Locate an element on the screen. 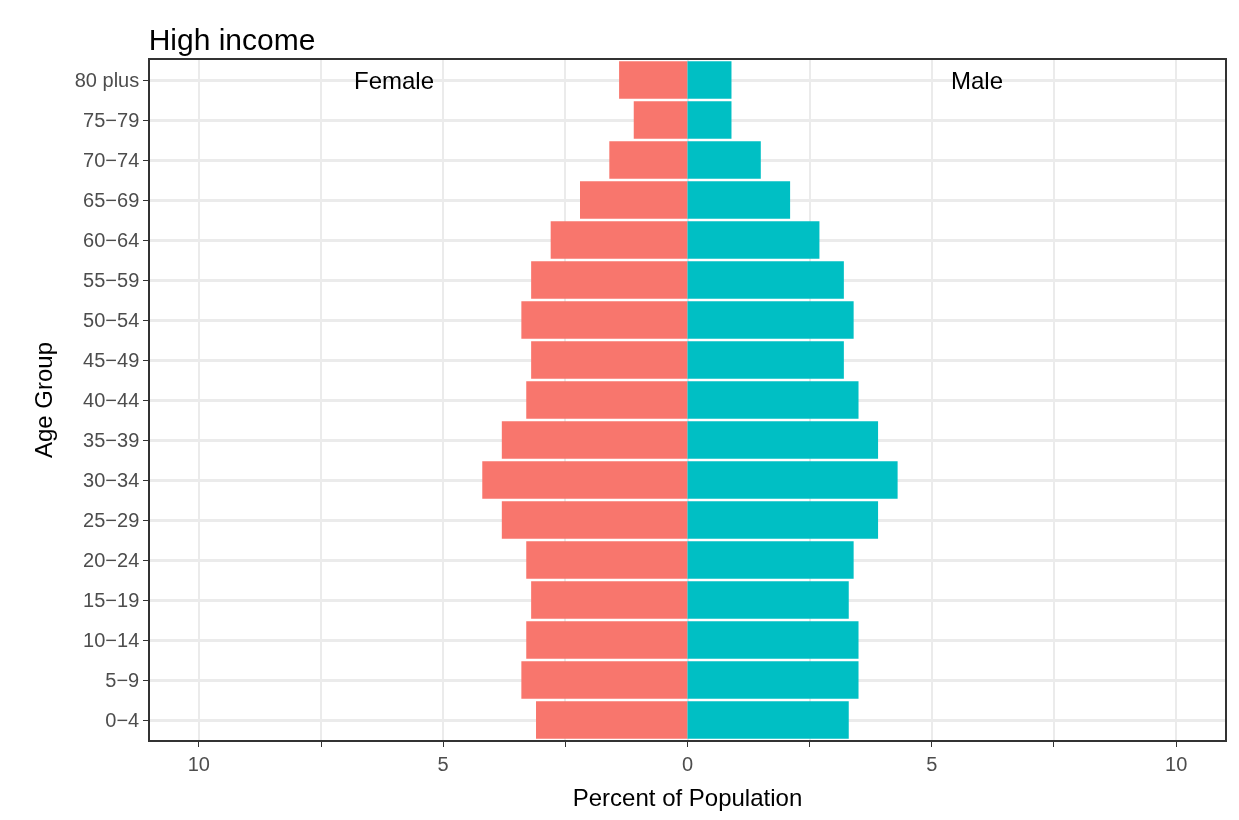 The height and width of the screenshot is (820, 1239). annotation: Male is located at coordinates (977, 80).